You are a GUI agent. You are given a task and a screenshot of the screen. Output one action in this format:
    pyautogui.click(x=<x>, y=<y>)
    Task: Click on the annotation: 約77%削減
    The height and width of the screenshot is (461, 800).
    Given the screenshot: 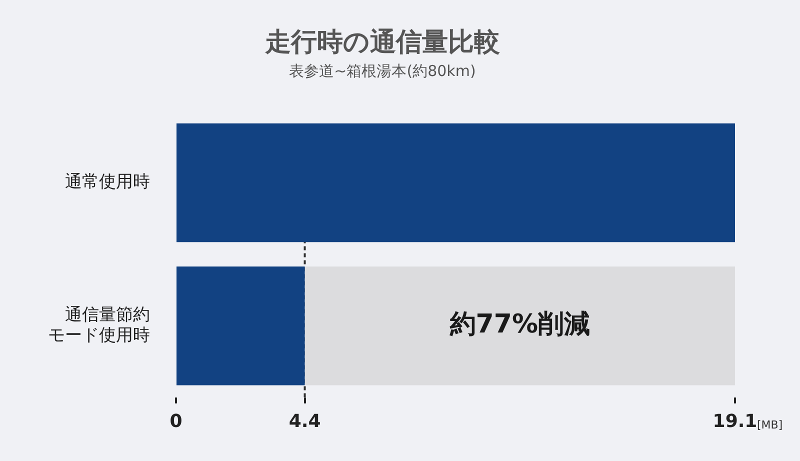 What is the action you would take?
    pyautogui.click(x=519, y=325)
    